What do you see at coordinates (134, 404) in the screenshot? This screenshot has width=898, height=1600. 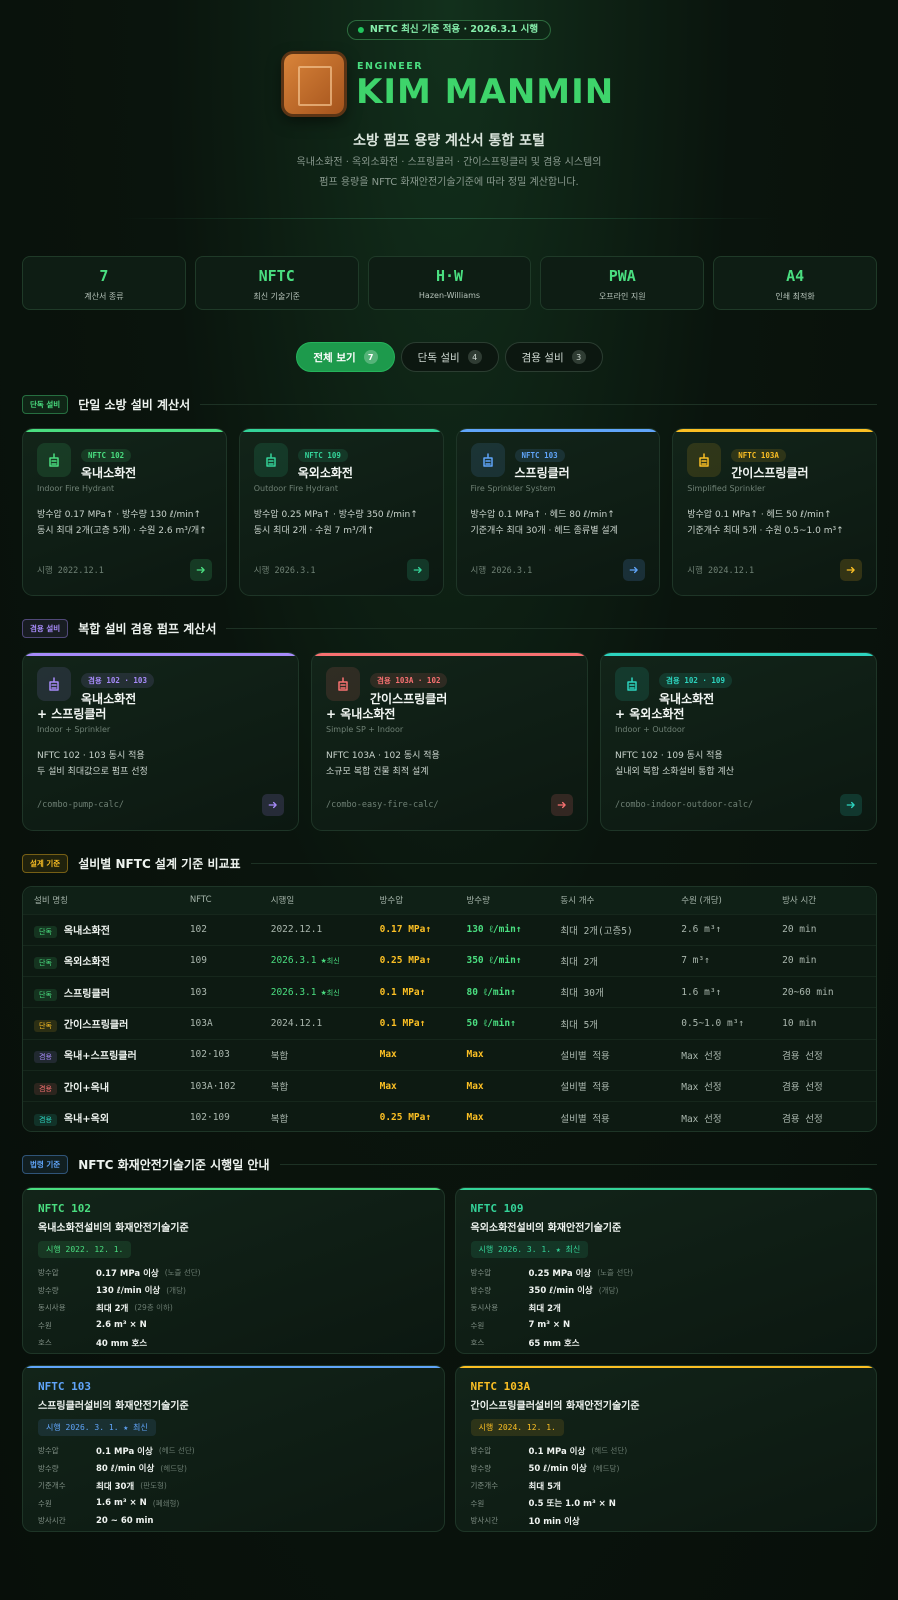 I see `section-title: 단일 소방 설비 계산서` at bounding box center [134, 404].